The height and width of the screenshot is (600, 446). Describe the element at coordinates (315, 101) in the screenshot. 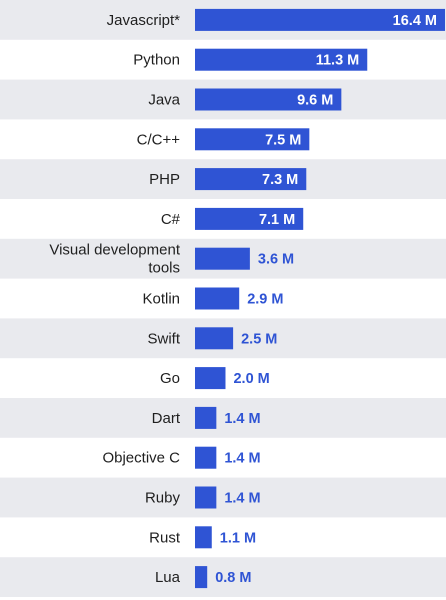

I see `value-label: 9.6 M` at that location.